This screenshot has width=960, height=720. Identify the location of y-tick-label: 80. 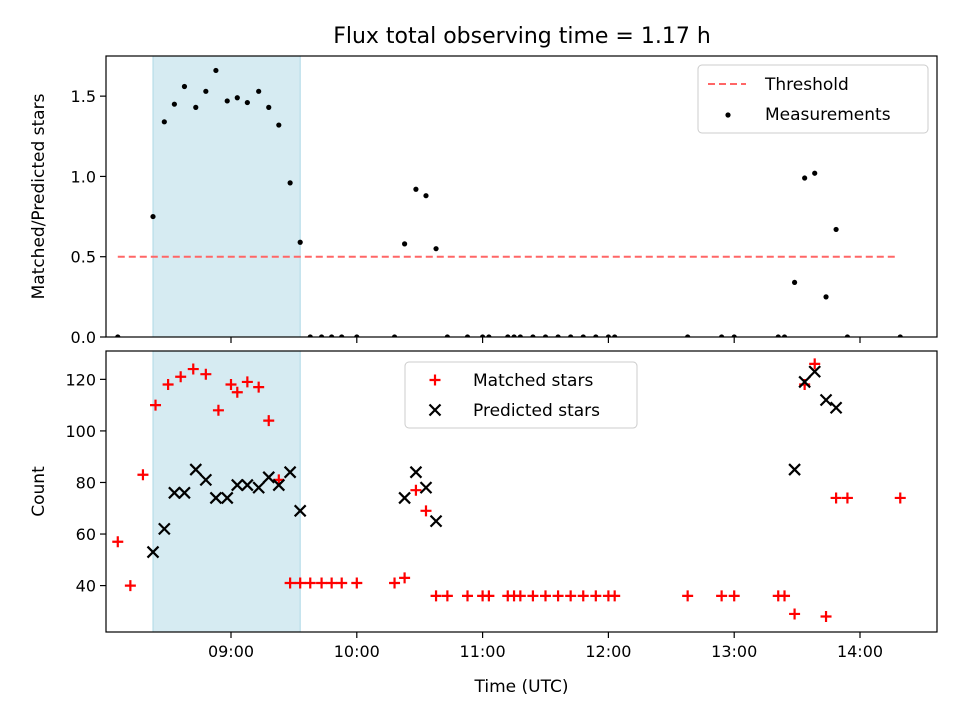
(86, 482).